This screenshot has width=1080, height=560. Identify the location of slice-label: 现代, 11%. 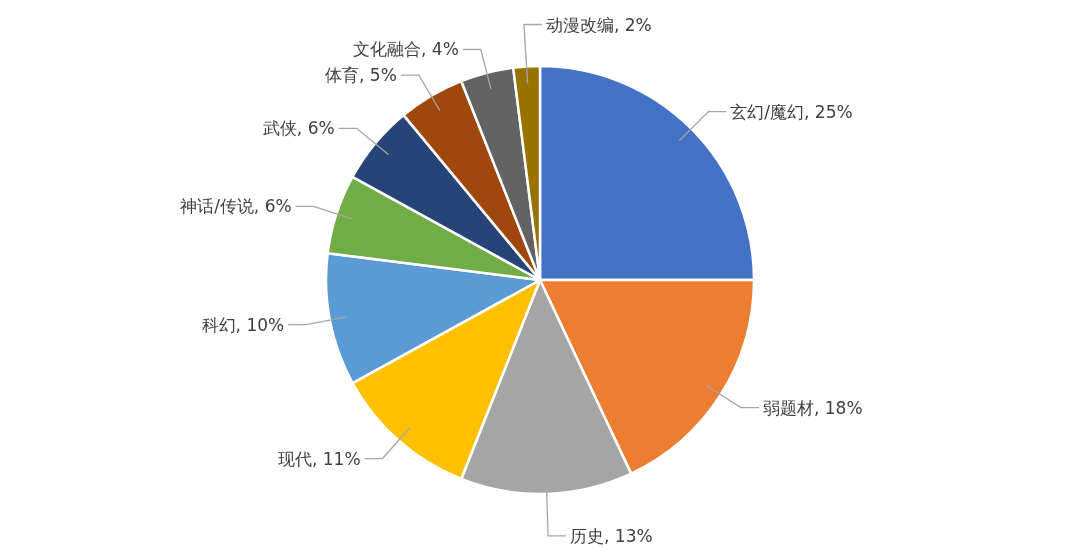
(319, 458).